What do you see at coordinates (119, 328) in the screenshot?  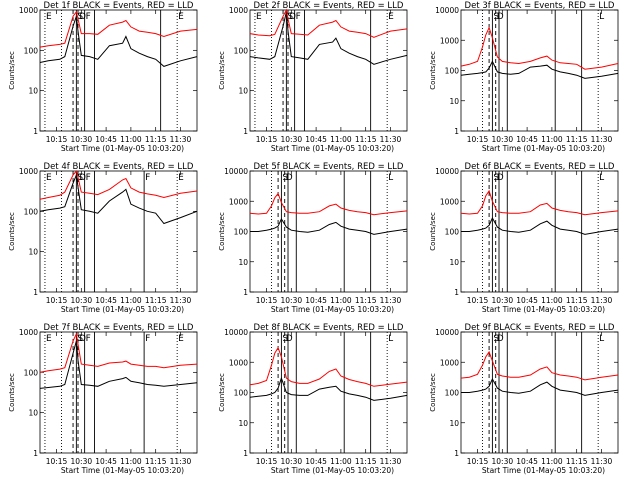 I see `panel-title: Det 7f BLACK = Events, RED = LLD` at bounding box center [119, 328].